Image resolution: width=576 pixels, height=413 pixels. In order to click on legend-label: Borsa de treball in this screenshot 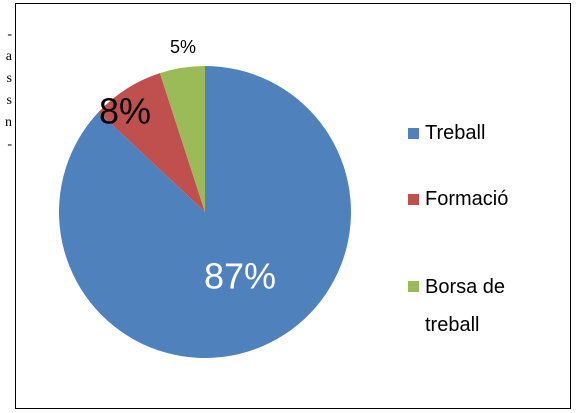, I will do `click(465, 306)`.